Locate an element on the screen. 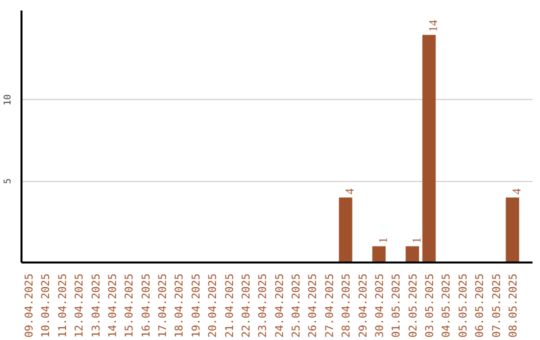 This screenshot has height=340, width=540. x-tick-label: 08.05.2025 is located at coordinates (513, 306).